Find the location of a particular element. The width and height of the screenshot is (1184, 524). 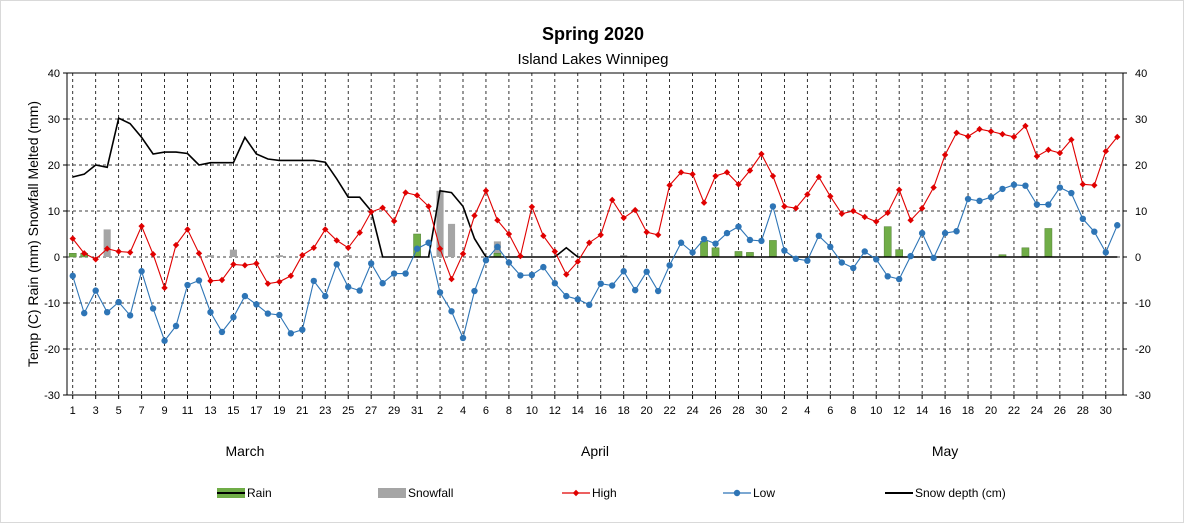

x-tick-label: 5 is located at coordinates (119, 411).